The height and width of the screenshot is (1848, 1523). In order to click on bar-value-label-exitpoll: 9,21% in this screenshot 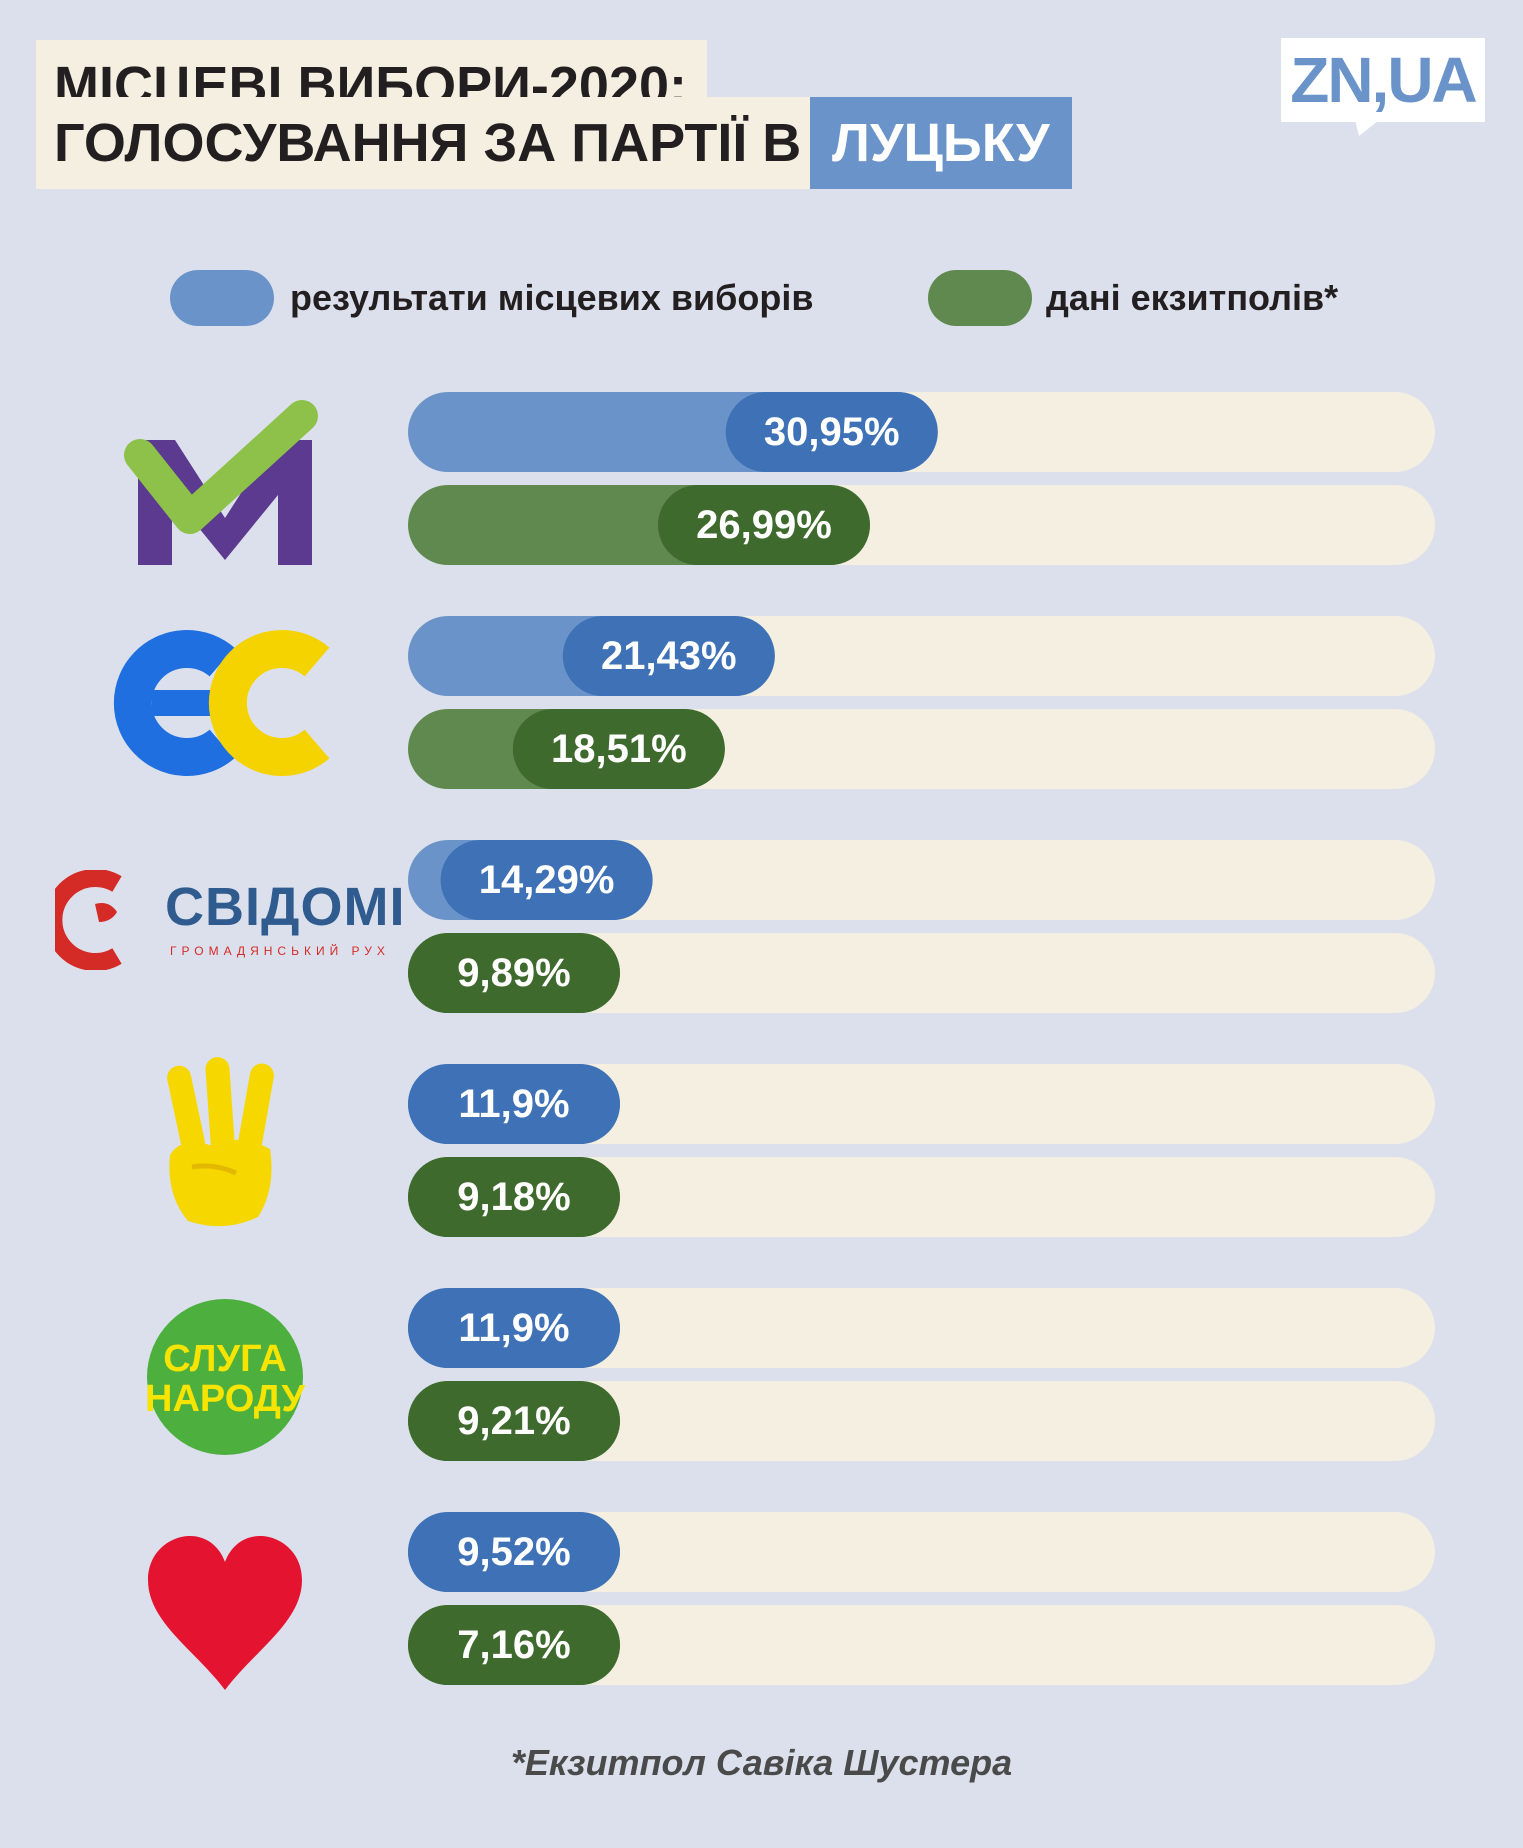, I will do `click(514, 1421)`.